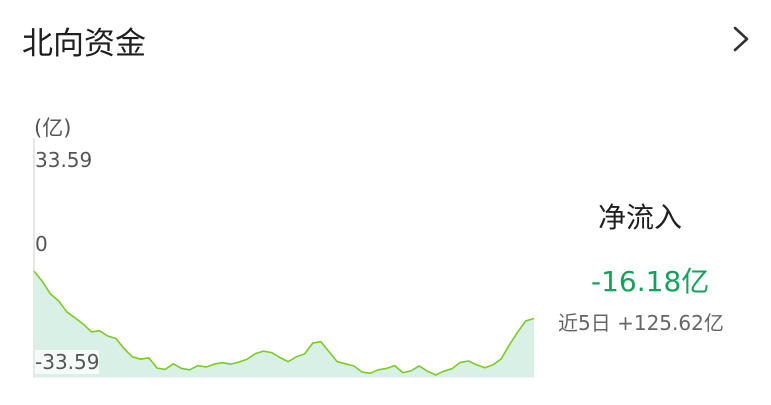  What do you see at coordinates (64, 160) in the screenshot?
I see `y-tick-max: 33.59` at bounding box center [64, 160].